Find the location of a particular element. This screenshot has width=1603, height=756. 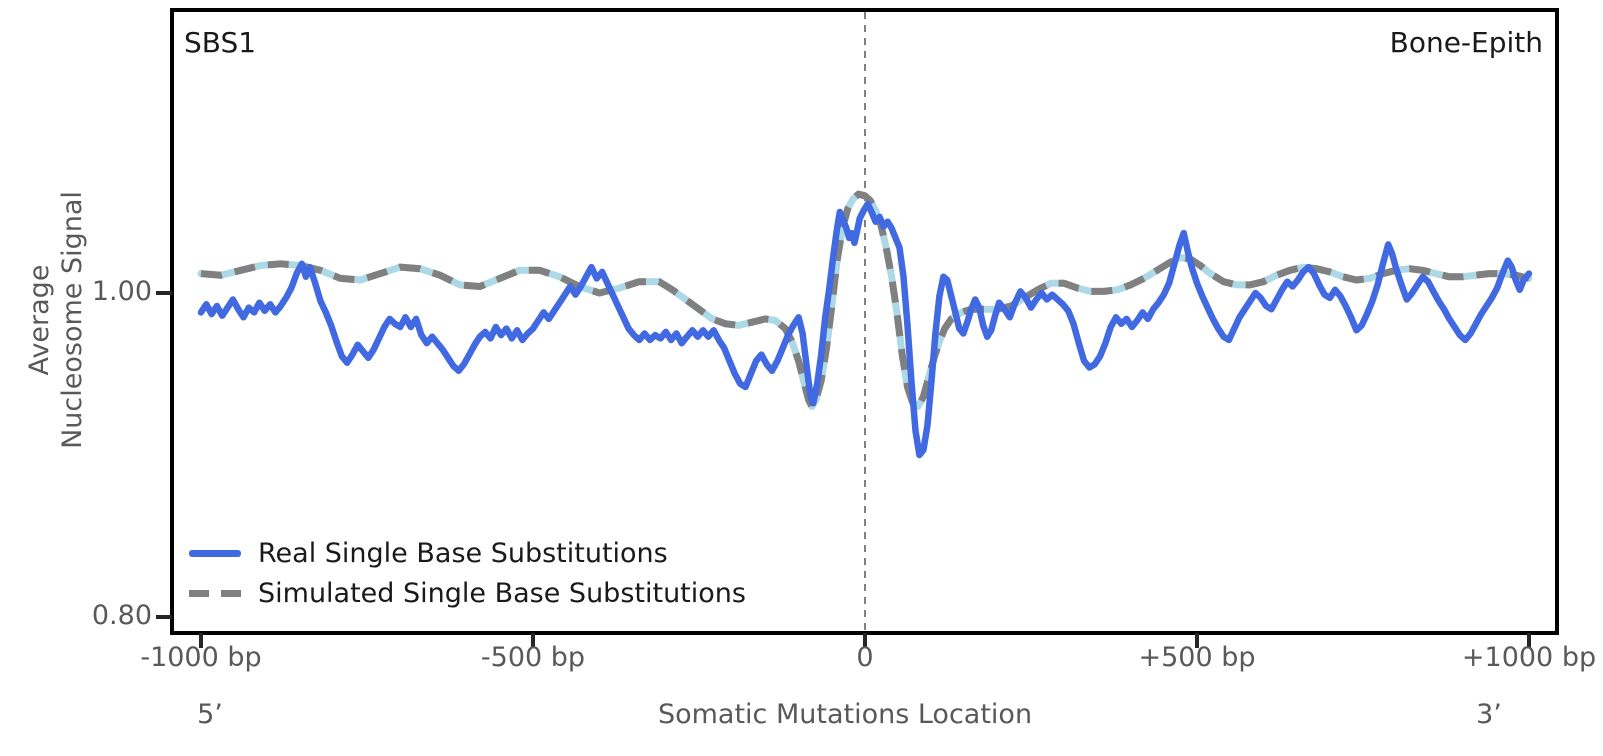

legend-item-real: Real Single Base Substitutions is located at coordinates (467, 553).